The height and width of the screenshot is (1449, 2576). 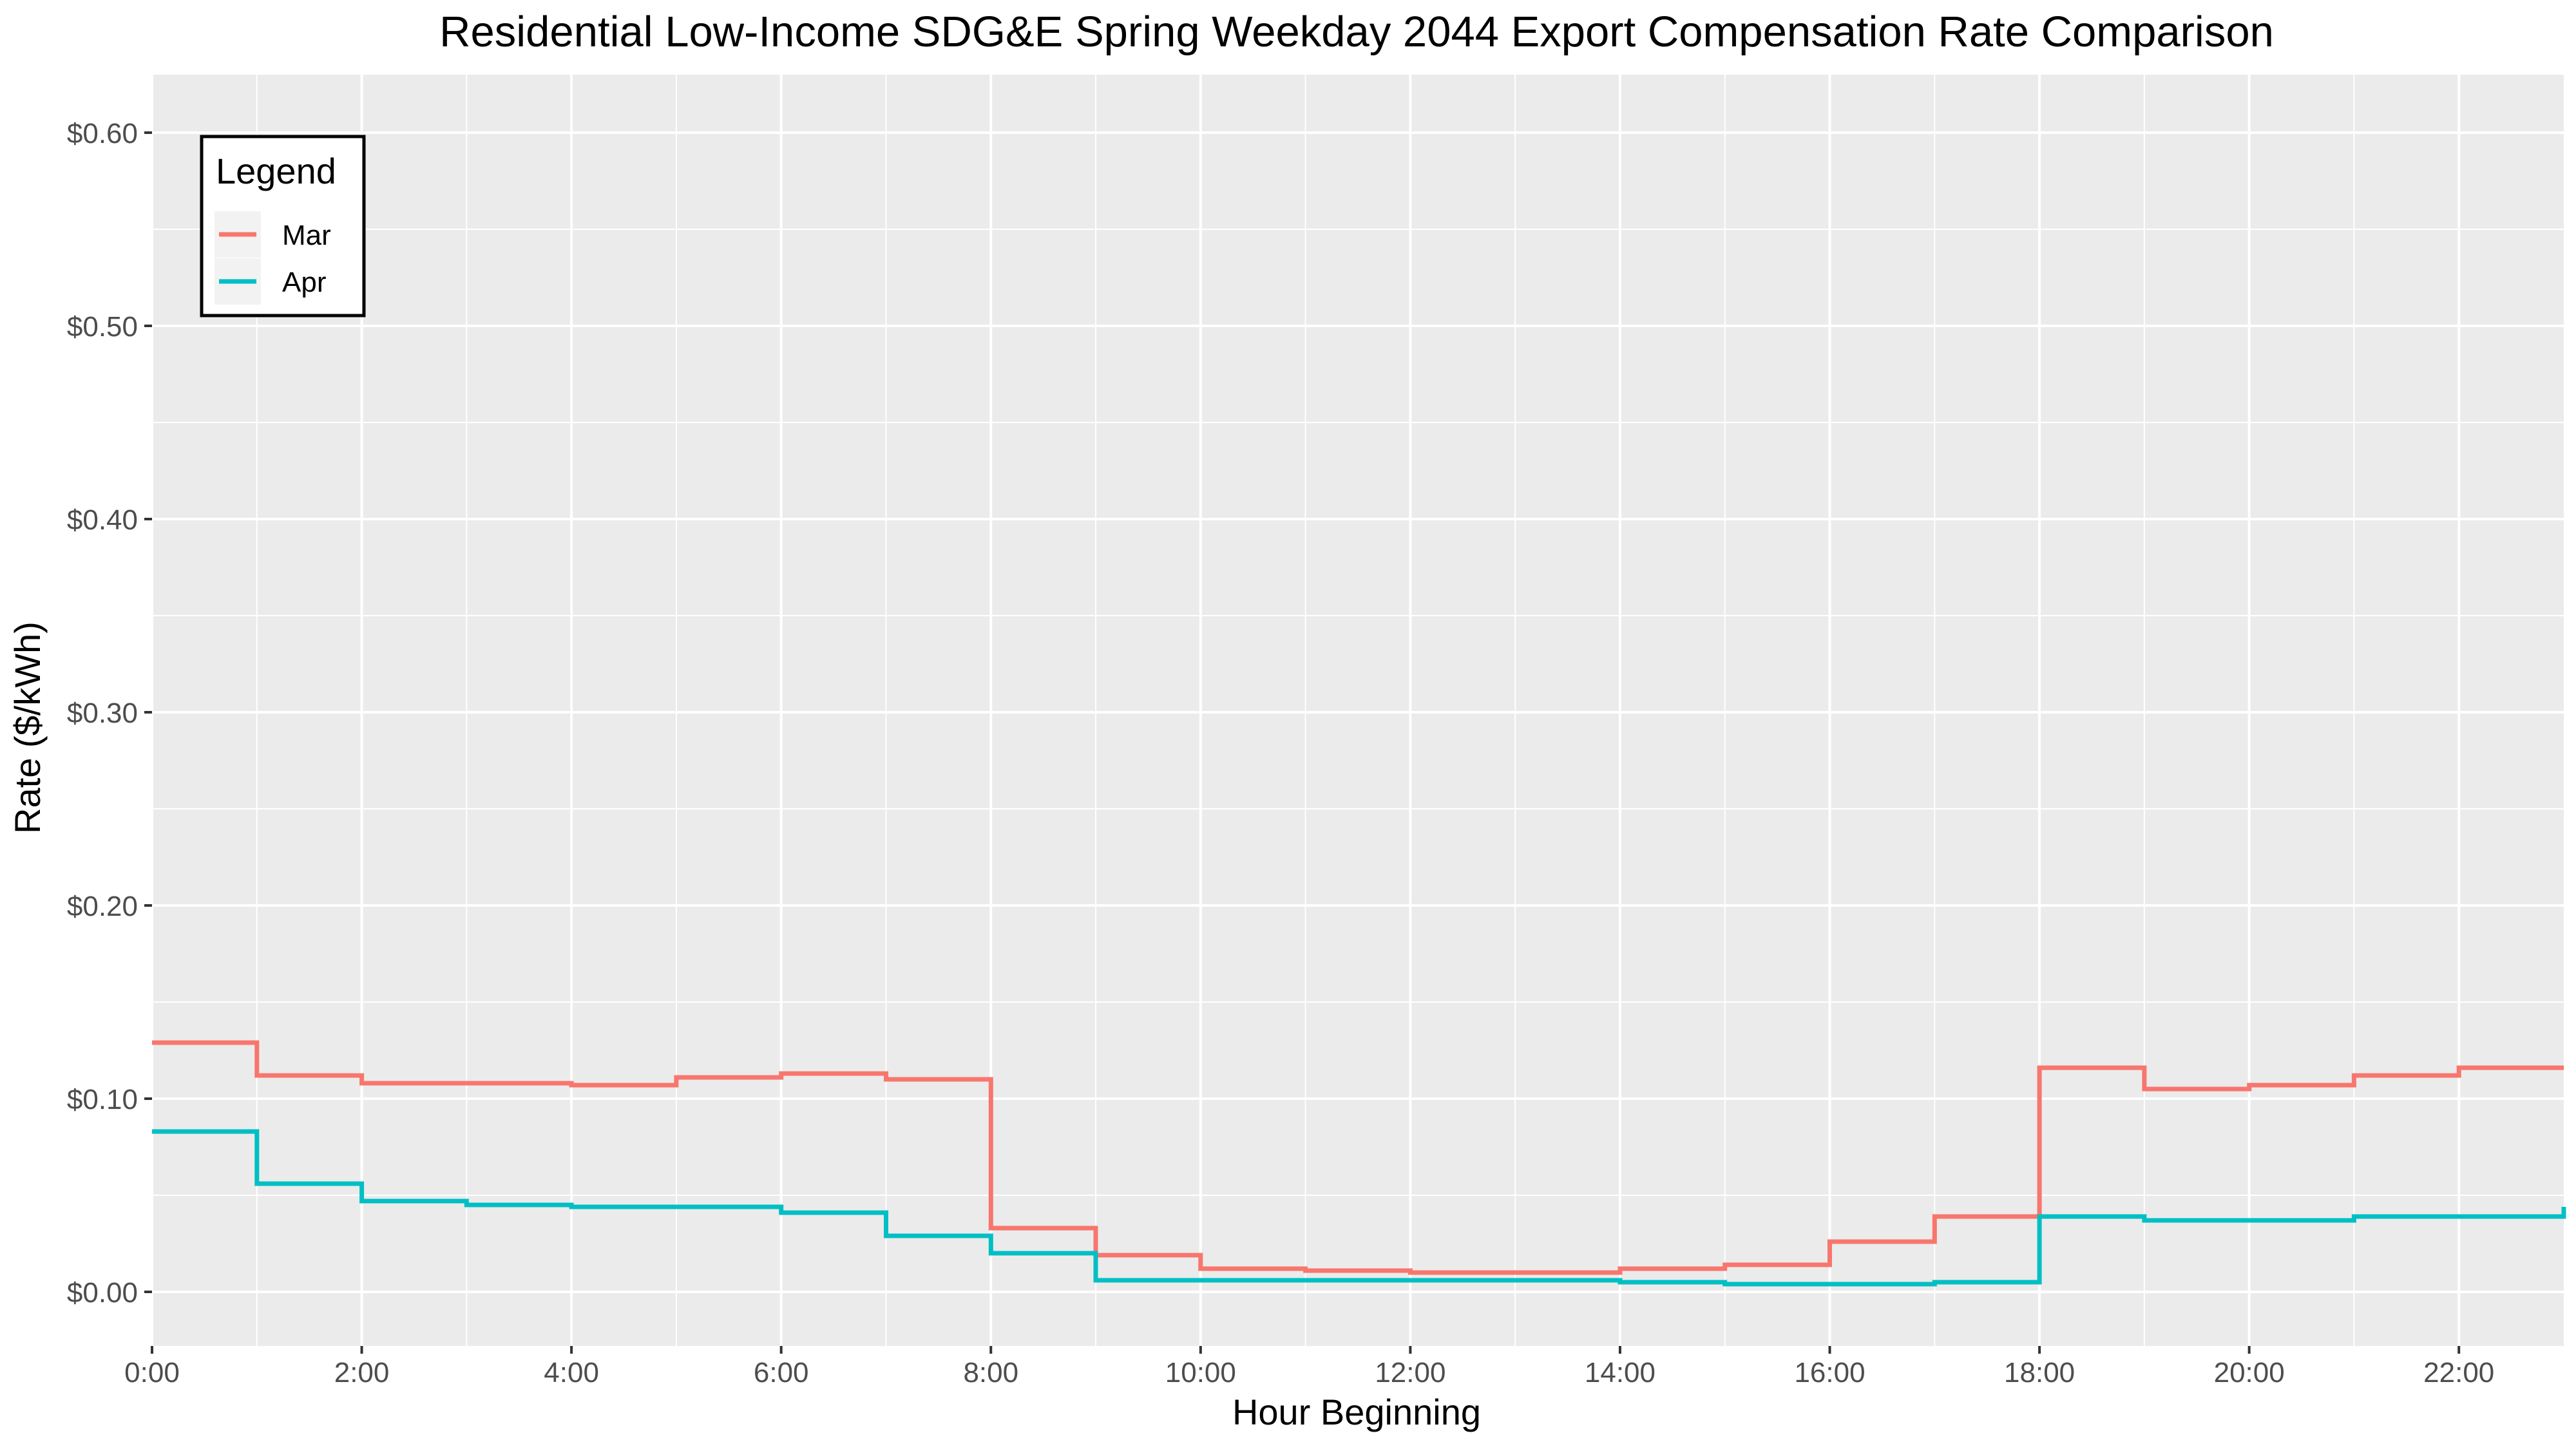 What do you see at coordinates (276, 171) in the screenshot?
I see `legend-title: Legend` at bounding box center [276, 171].